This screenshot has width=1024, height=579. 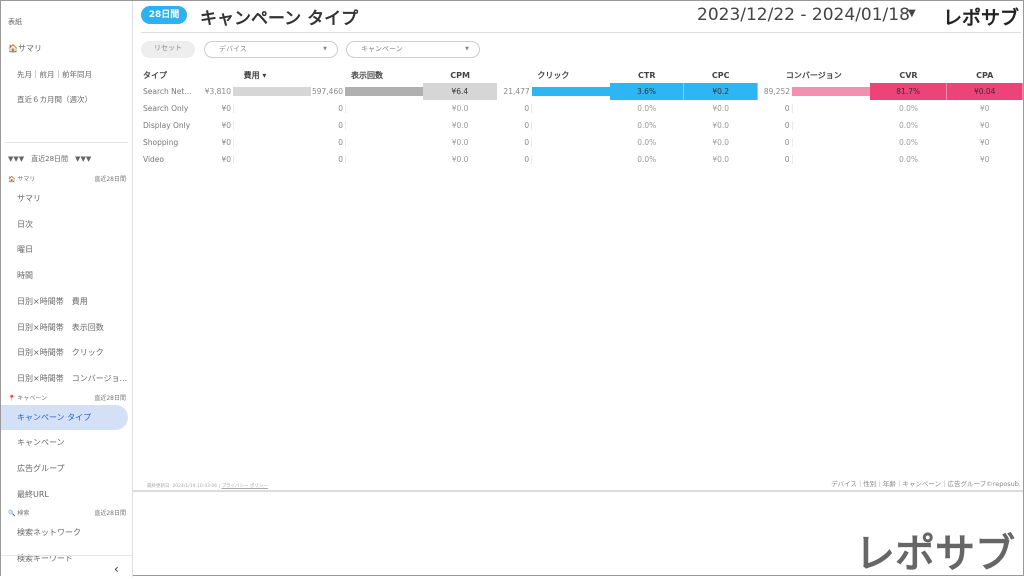 What do you see at coordinates (413, 49) in the screenshot?
I see `campaign-filter: キャンペーン ▼` at bounding box center [413, 49].